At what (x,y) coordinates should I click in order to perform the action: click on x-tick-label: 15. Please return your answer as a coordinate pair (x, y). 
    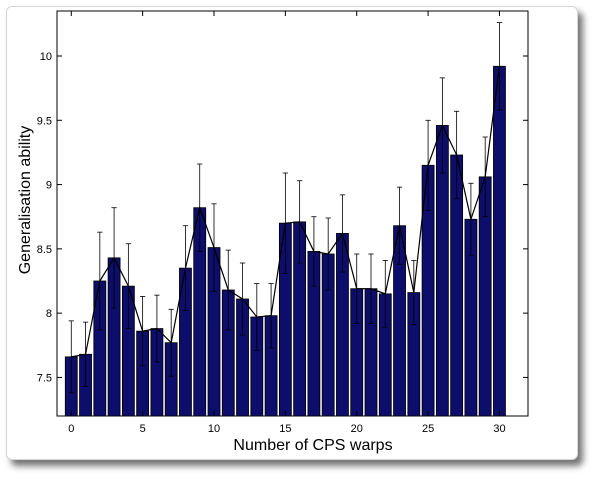
    Looking at the image, I should click on (285, 429).